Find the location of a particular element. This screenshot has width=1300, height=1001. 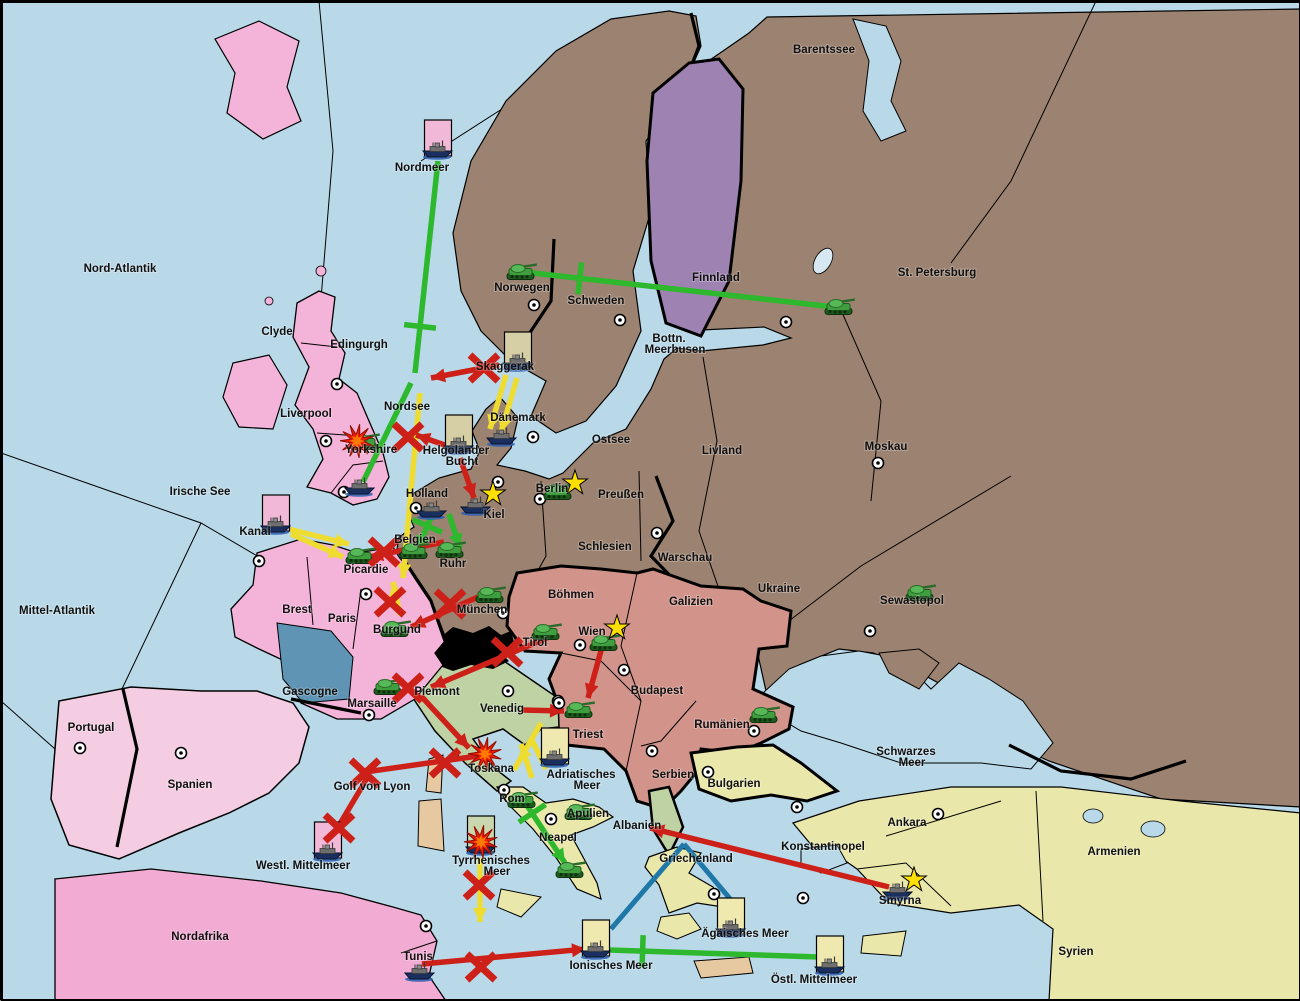

map-label-bottn-: Bottn. is located at coordinates (668, 339).